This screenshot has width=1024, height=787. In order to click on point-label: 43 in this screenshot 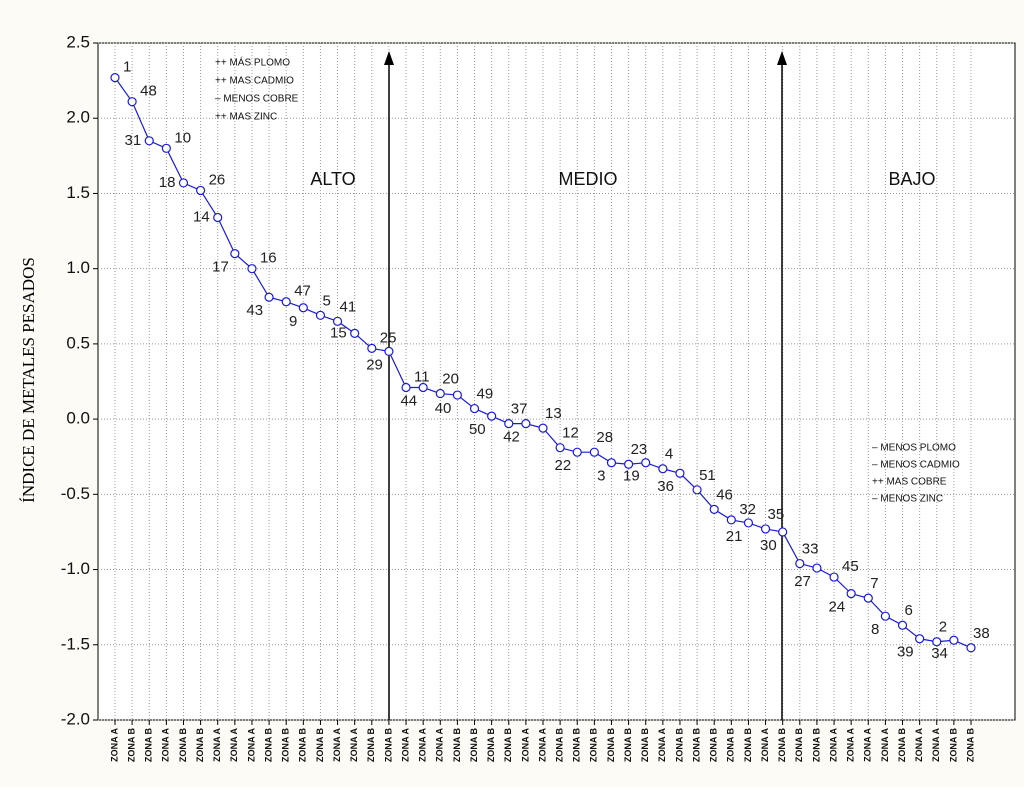, I will do `click(254, 310)`.